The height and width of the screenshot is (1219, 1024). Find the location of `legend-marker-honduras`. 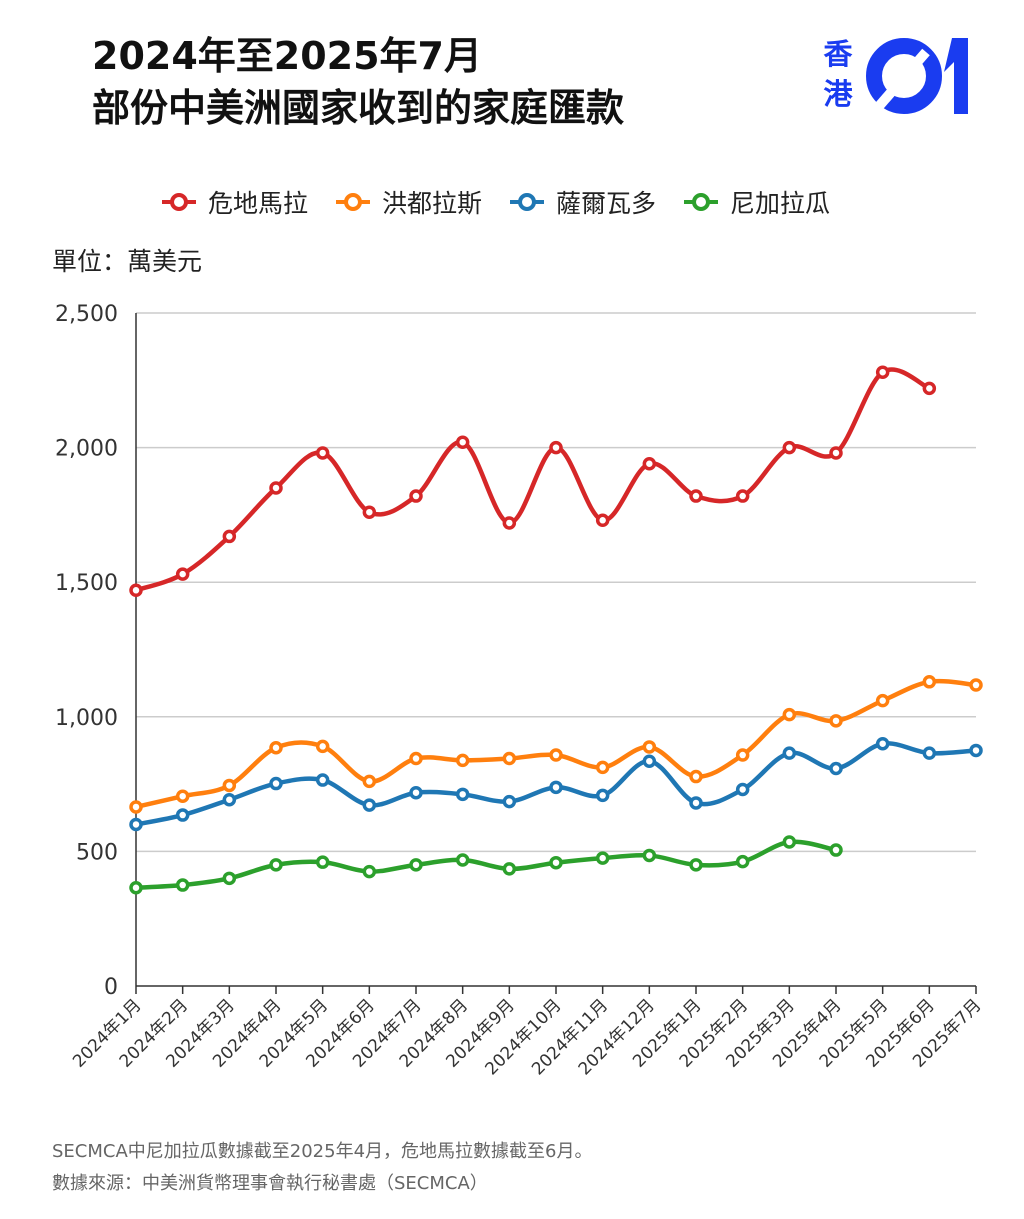

legend-marker-honduras is located at coordinates (353, 202).